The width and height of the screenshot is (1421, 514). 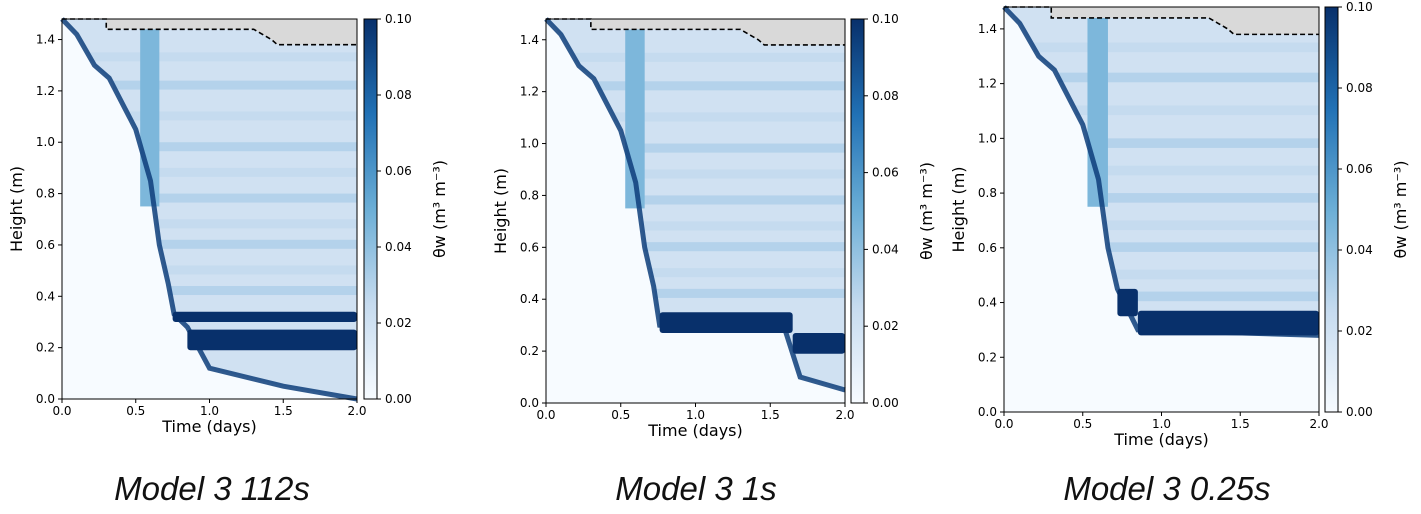 I want to click on caption-panel-2: Model 3 1s, so click(x=696, y=488).